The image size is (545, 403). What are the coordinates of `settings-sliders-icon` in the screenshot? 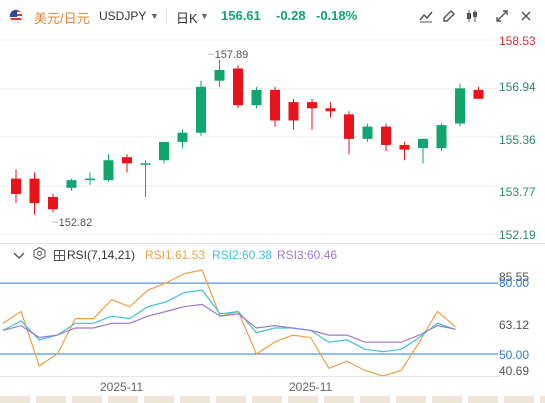 It's located at (472, 16).